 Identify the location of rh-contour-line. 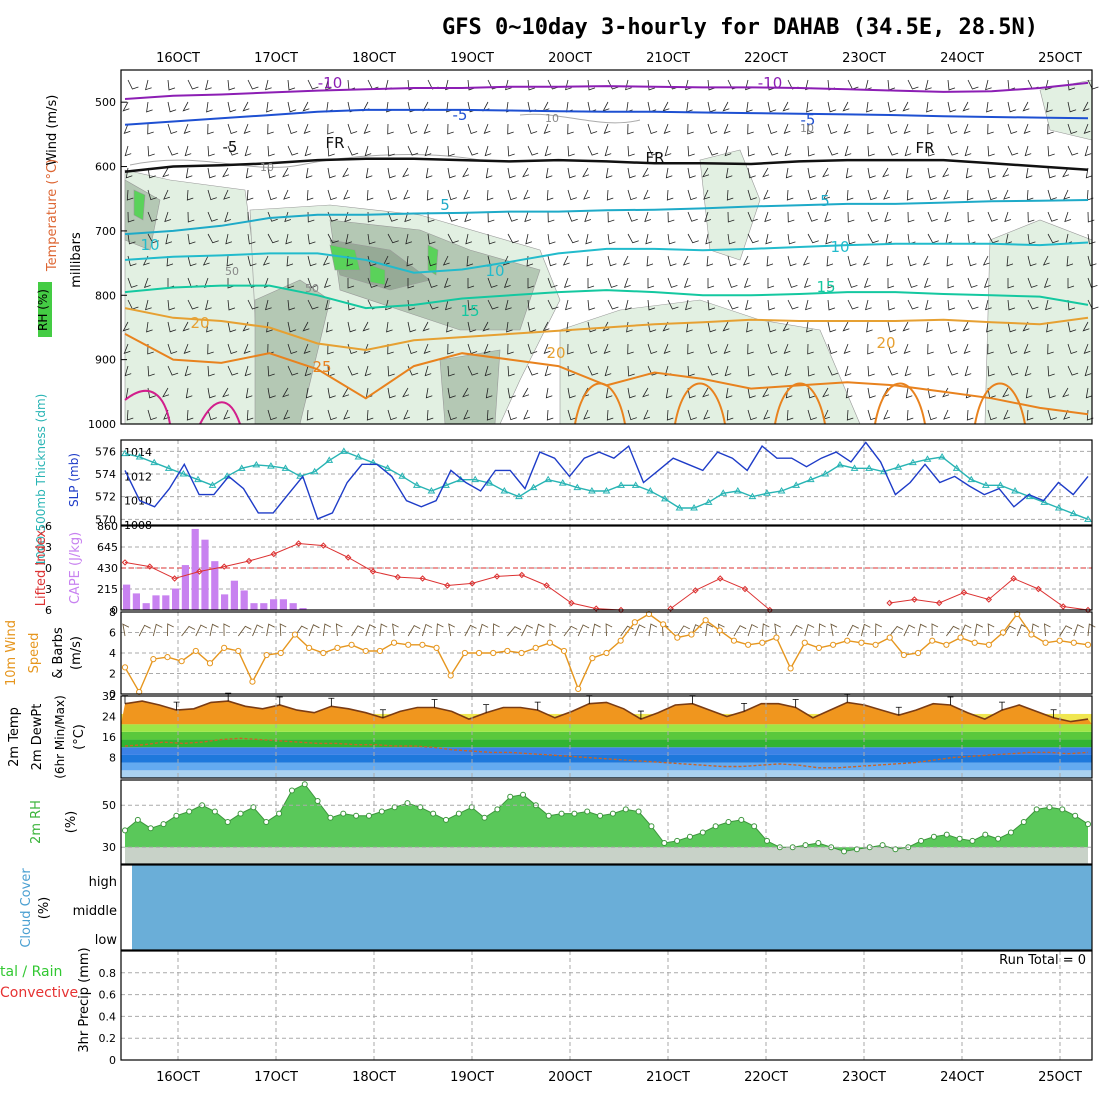
(305, 161).